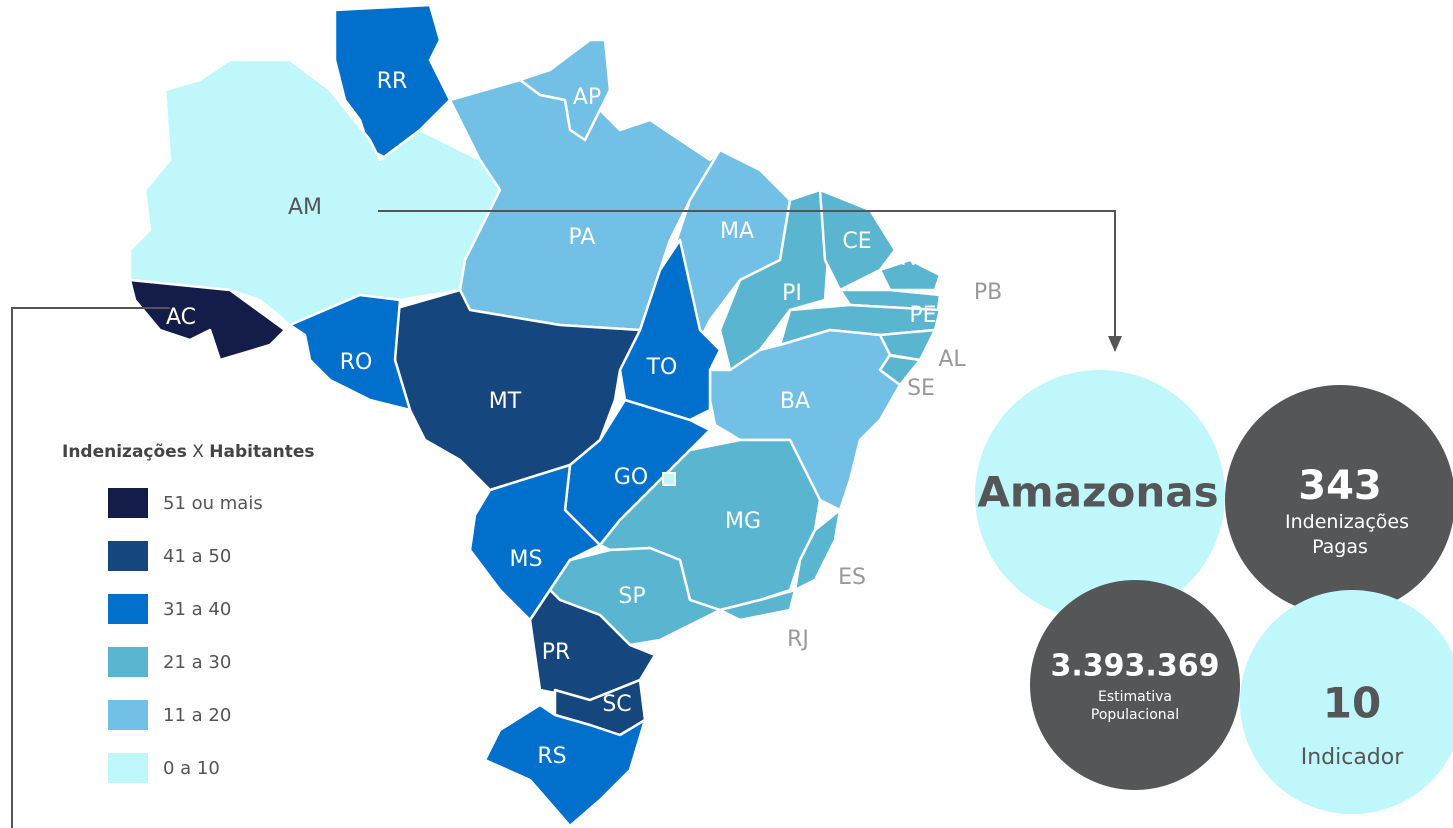  I want to click on state-label: SC, so click(616, 704).